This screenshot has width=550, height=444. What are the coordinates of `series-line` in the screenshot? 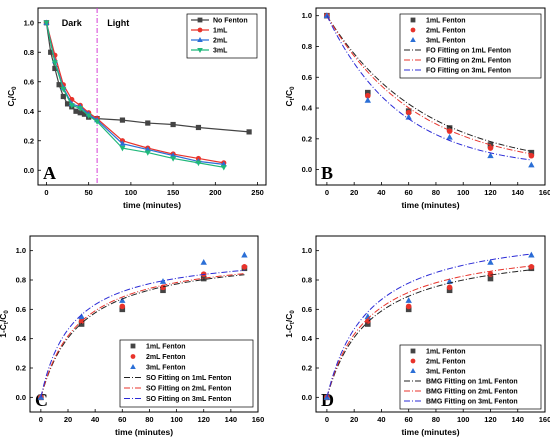 It's located at (134, 93).